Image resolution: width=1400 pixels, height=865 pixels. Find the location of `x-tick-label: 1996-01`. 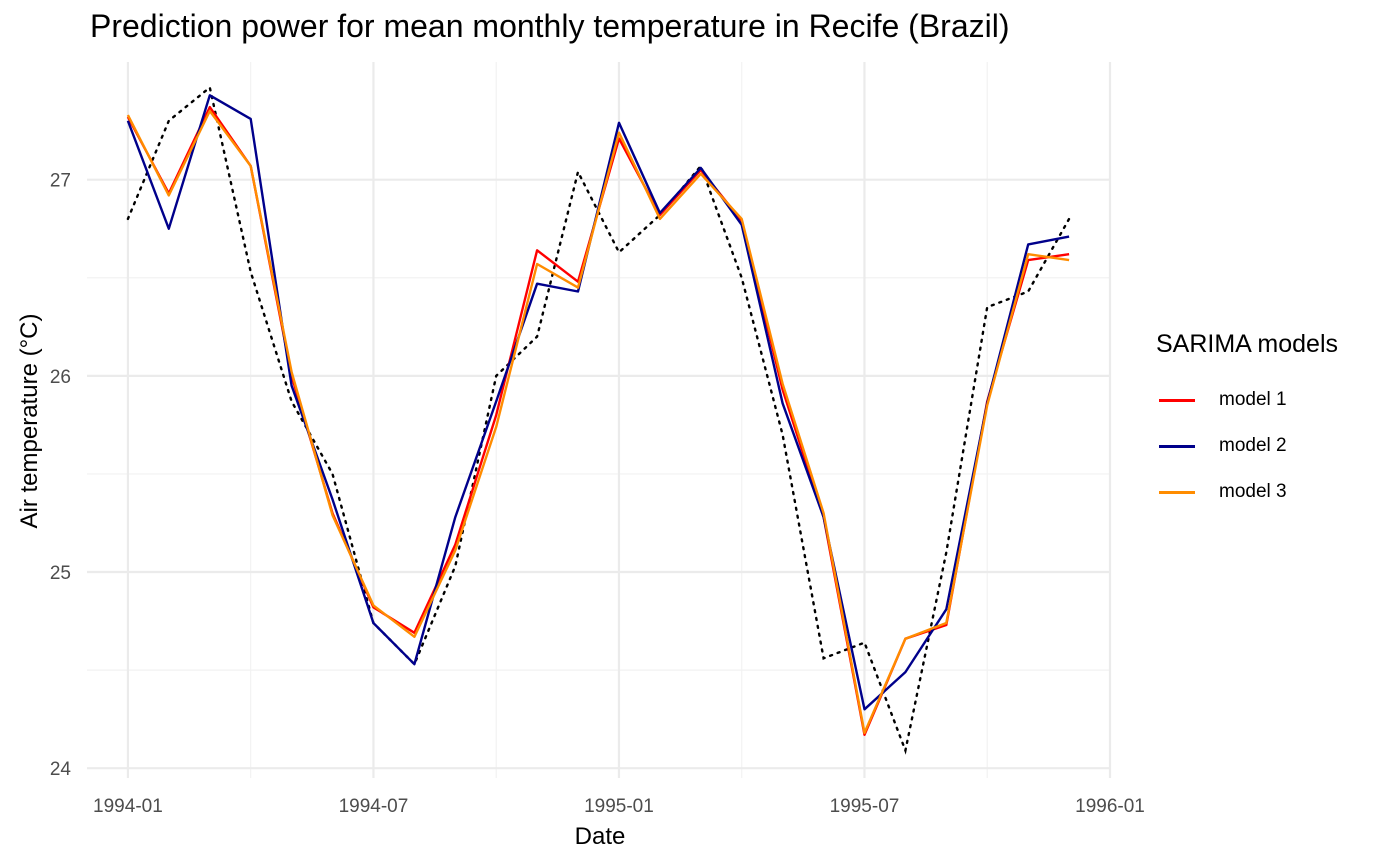

x-tick-label: 1996-01 is located at coordinates (1110, 806).